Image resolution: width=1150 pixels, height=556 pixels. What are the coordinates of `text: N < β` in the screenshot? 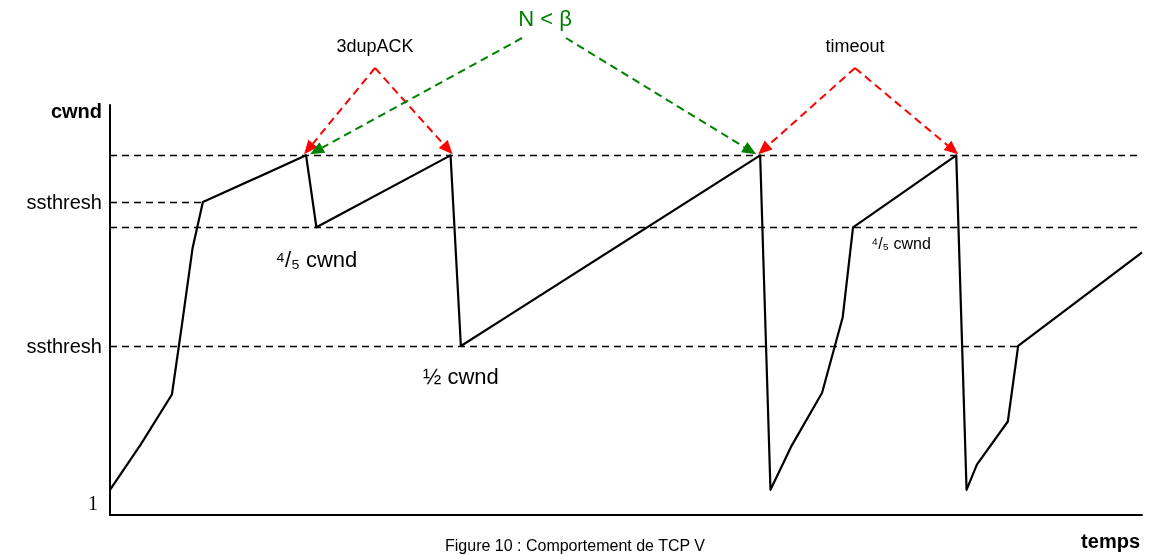 It's located at (545, 18).